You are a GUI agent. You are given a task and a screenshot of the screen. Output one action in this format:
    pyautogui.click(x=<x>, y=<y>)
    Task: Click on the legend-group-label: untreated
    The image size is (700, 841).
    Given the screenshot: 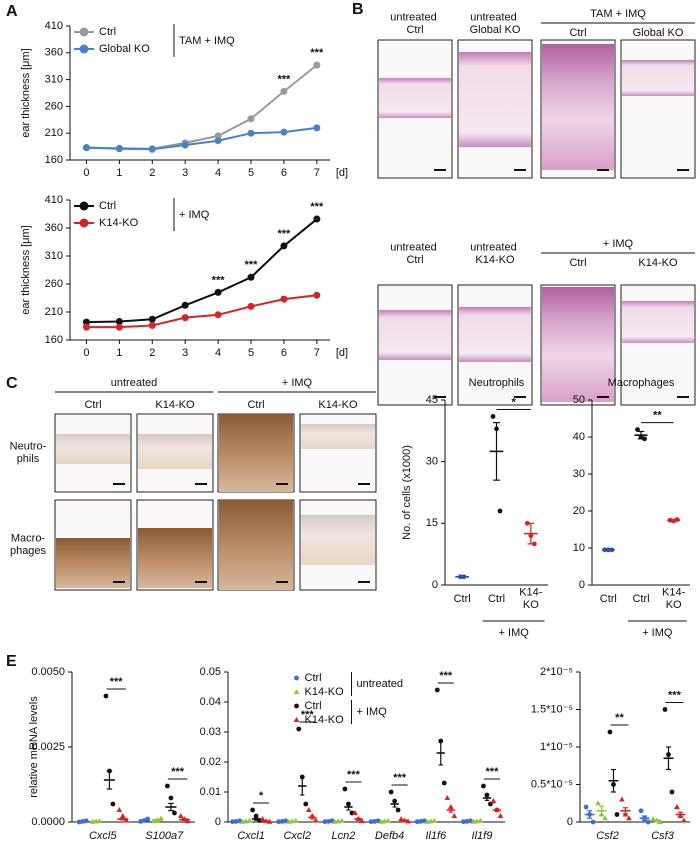 What is the action you would take?
    pyautogui.click(x=380, y=684)
    